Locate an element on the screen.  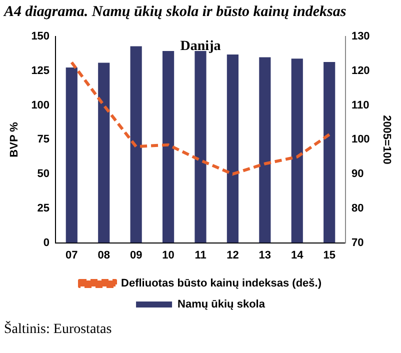
y2-tick-label: 80 is located at coordinates (357, 208).